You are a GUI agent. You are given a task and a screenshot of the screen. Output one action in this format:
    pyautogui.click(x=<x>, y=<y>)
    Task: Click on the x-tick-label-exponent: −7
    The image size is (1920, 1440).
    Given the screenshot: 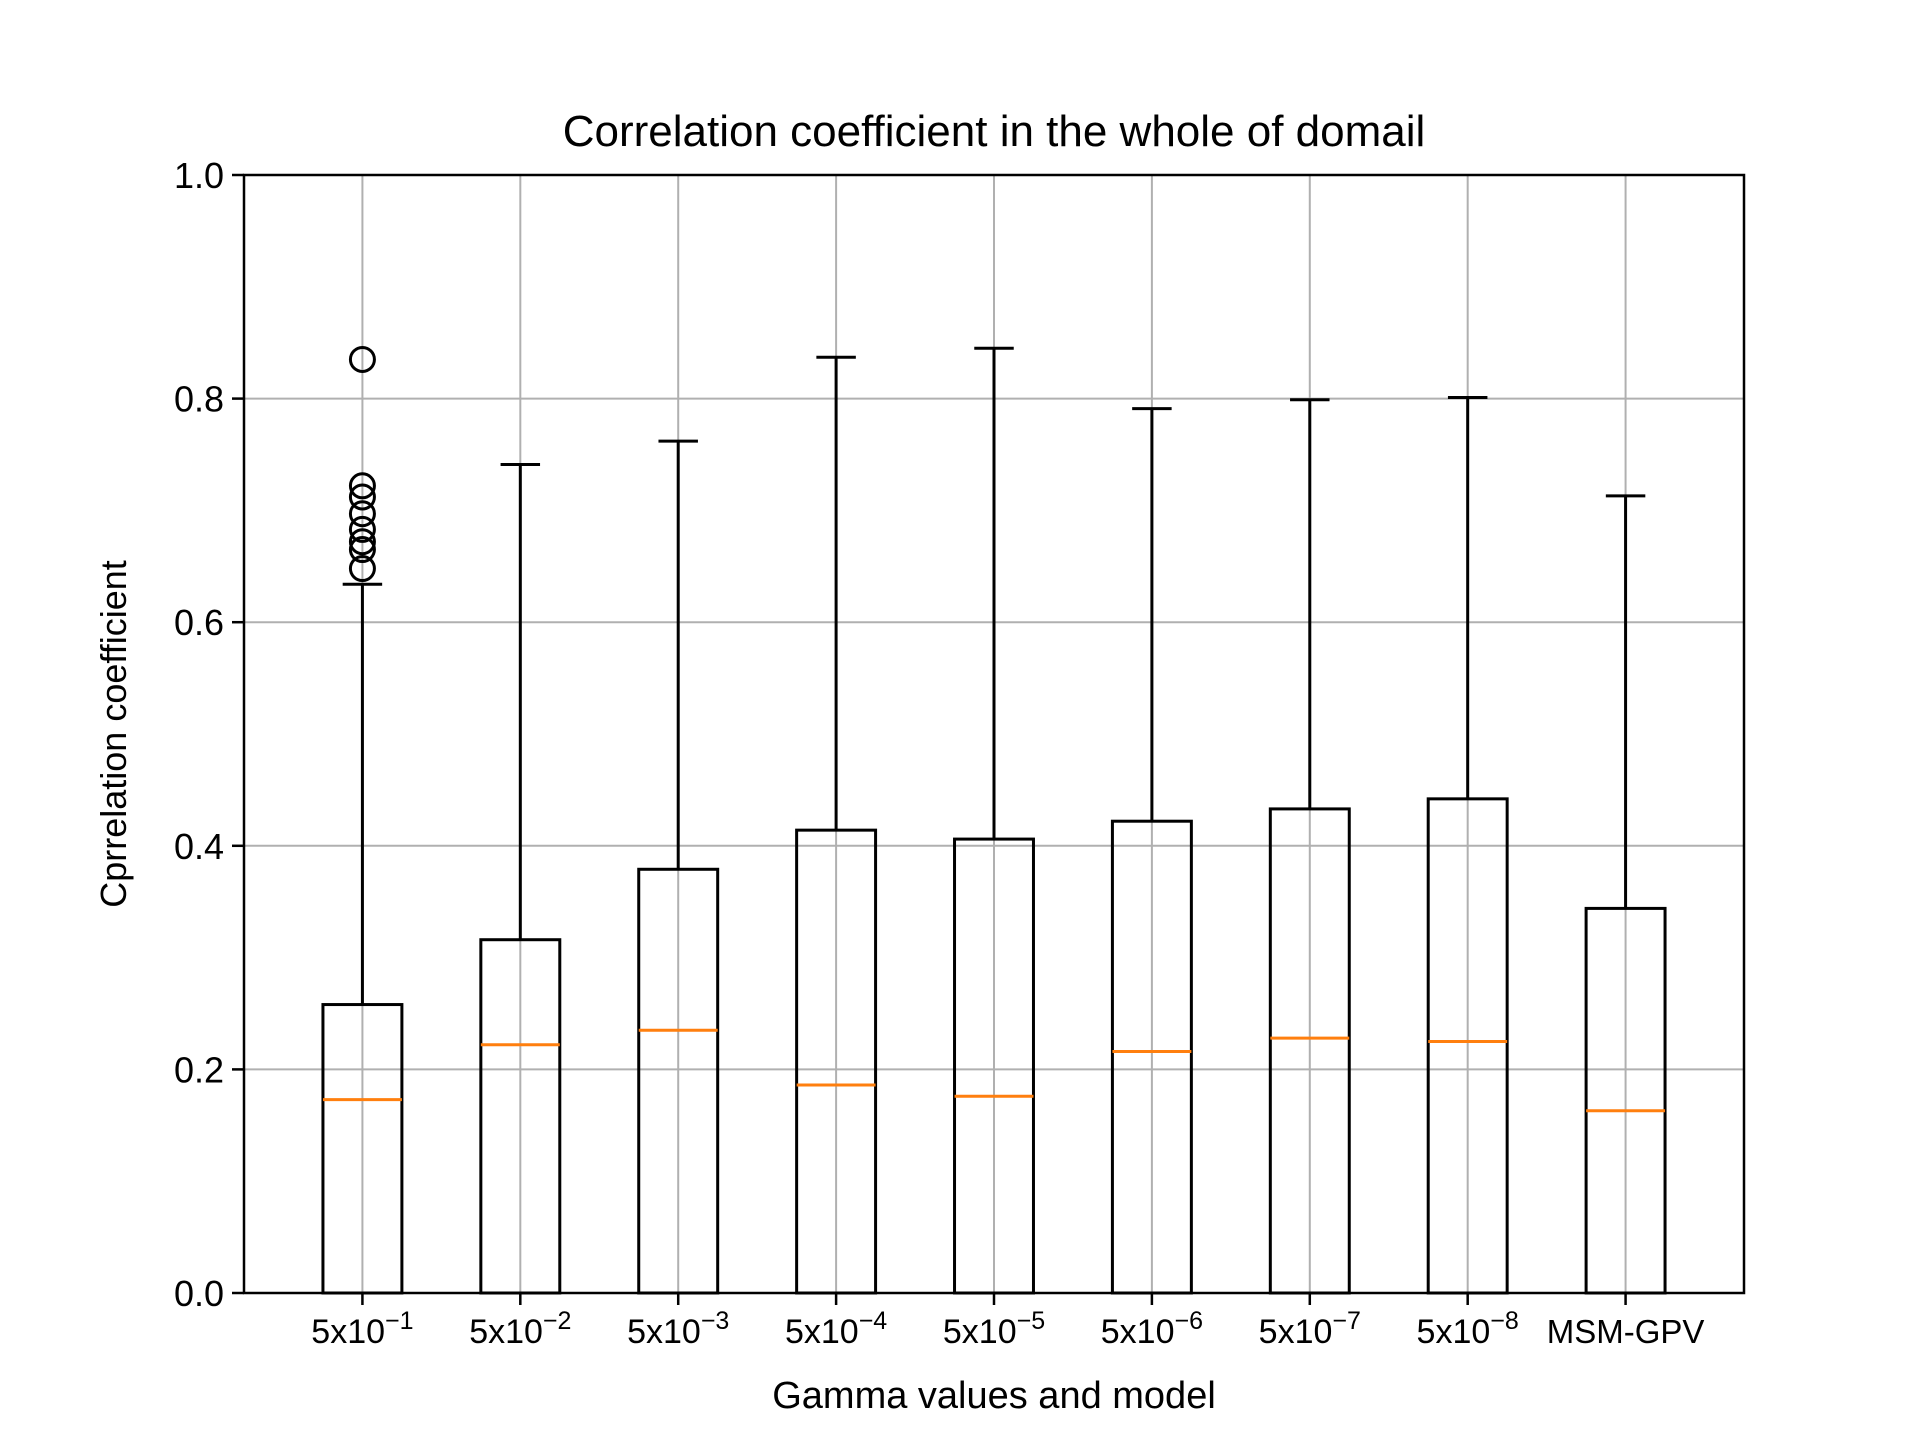 What is the action you would take?
    pyautogui.click(x=1346, y=1321)
    